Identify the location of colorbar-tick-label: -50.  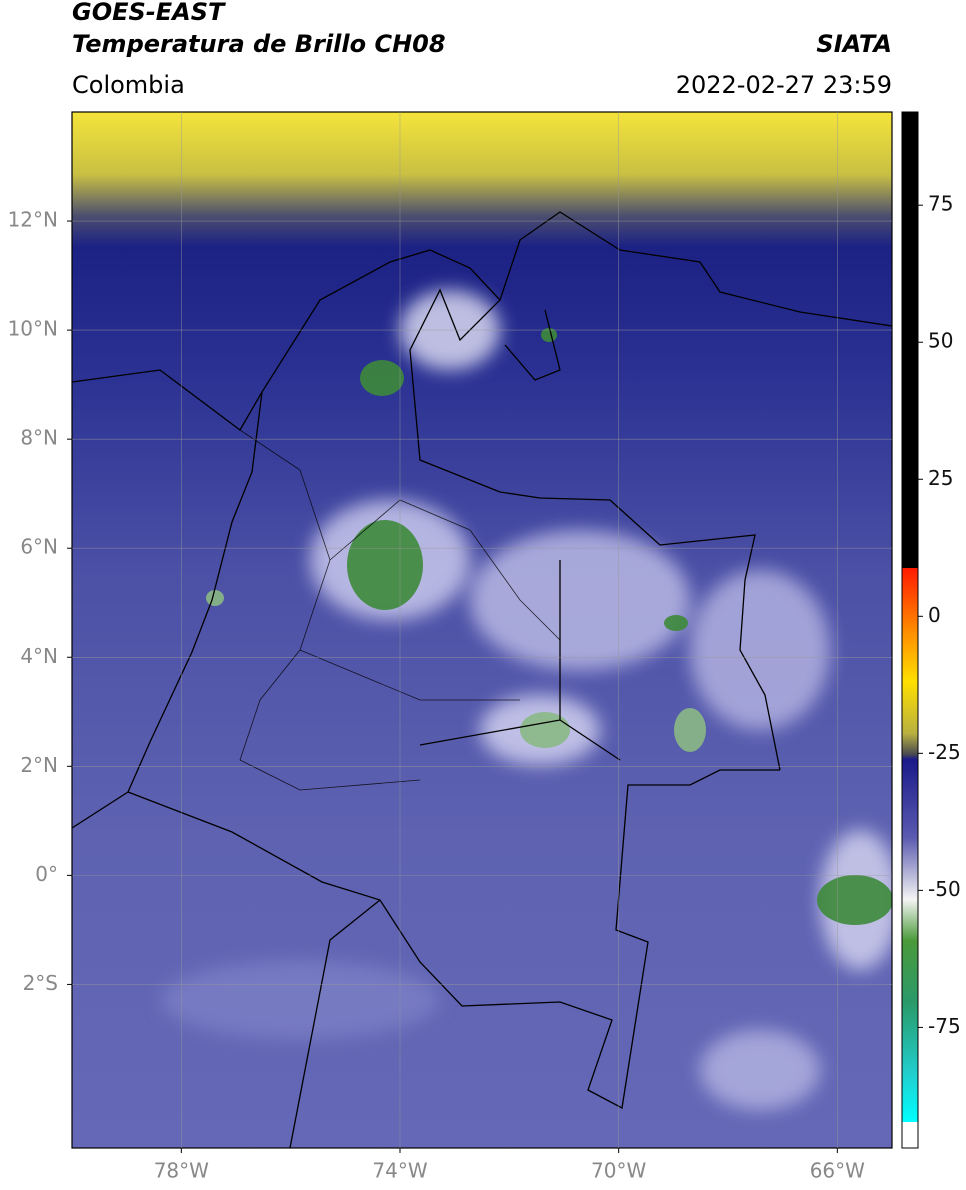
(944, 889).